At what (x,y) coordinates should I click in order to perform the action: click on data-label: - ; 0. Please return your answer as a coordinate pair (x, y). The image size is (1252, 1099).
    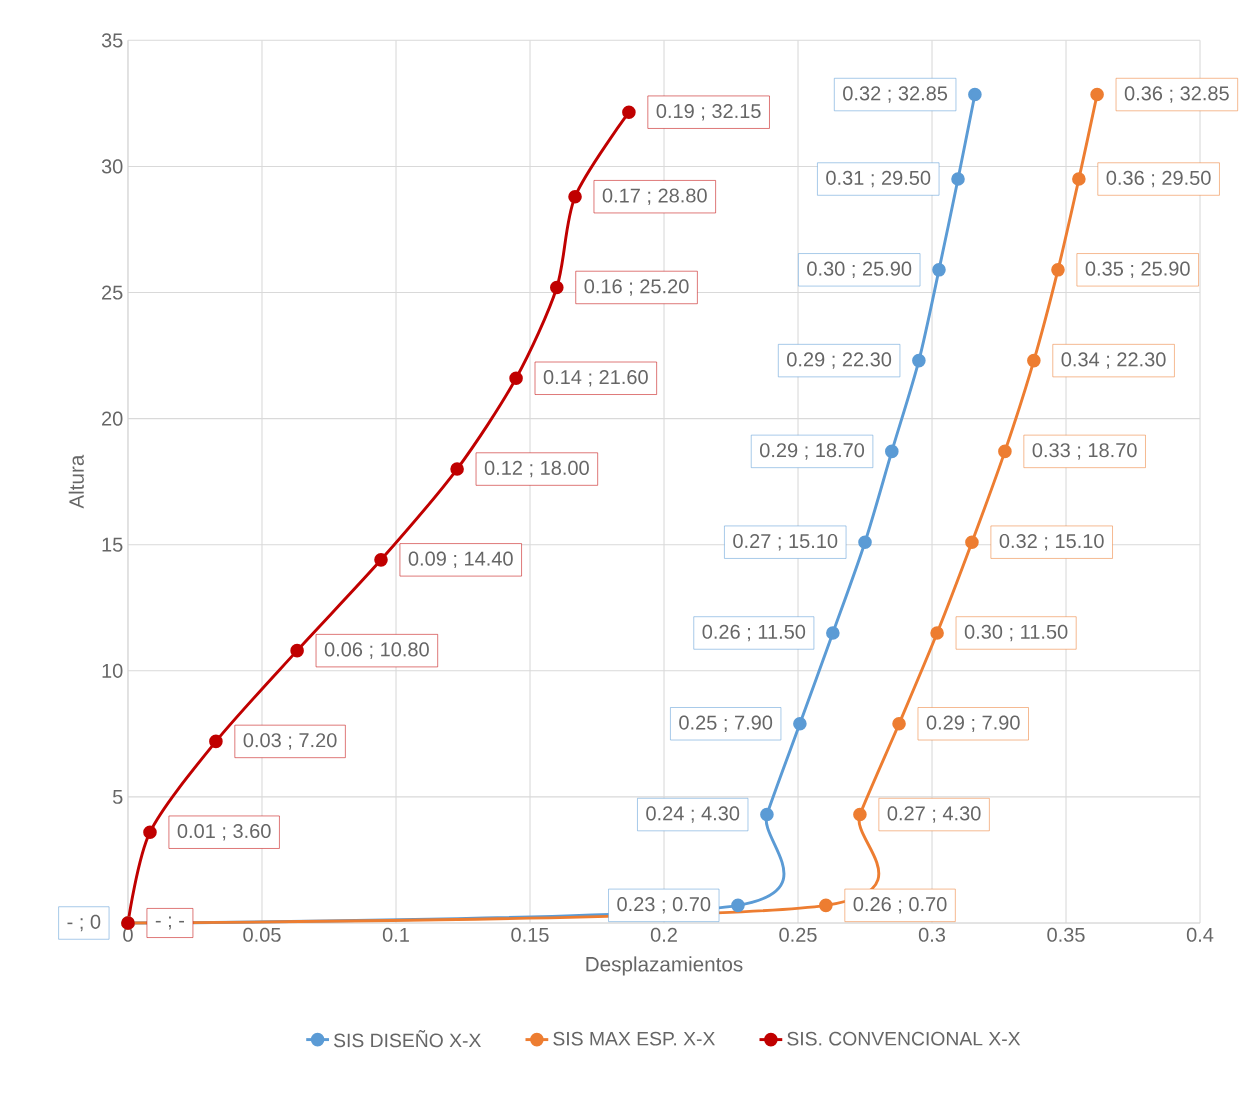
    Looking at the image, I should click on (84, 923).